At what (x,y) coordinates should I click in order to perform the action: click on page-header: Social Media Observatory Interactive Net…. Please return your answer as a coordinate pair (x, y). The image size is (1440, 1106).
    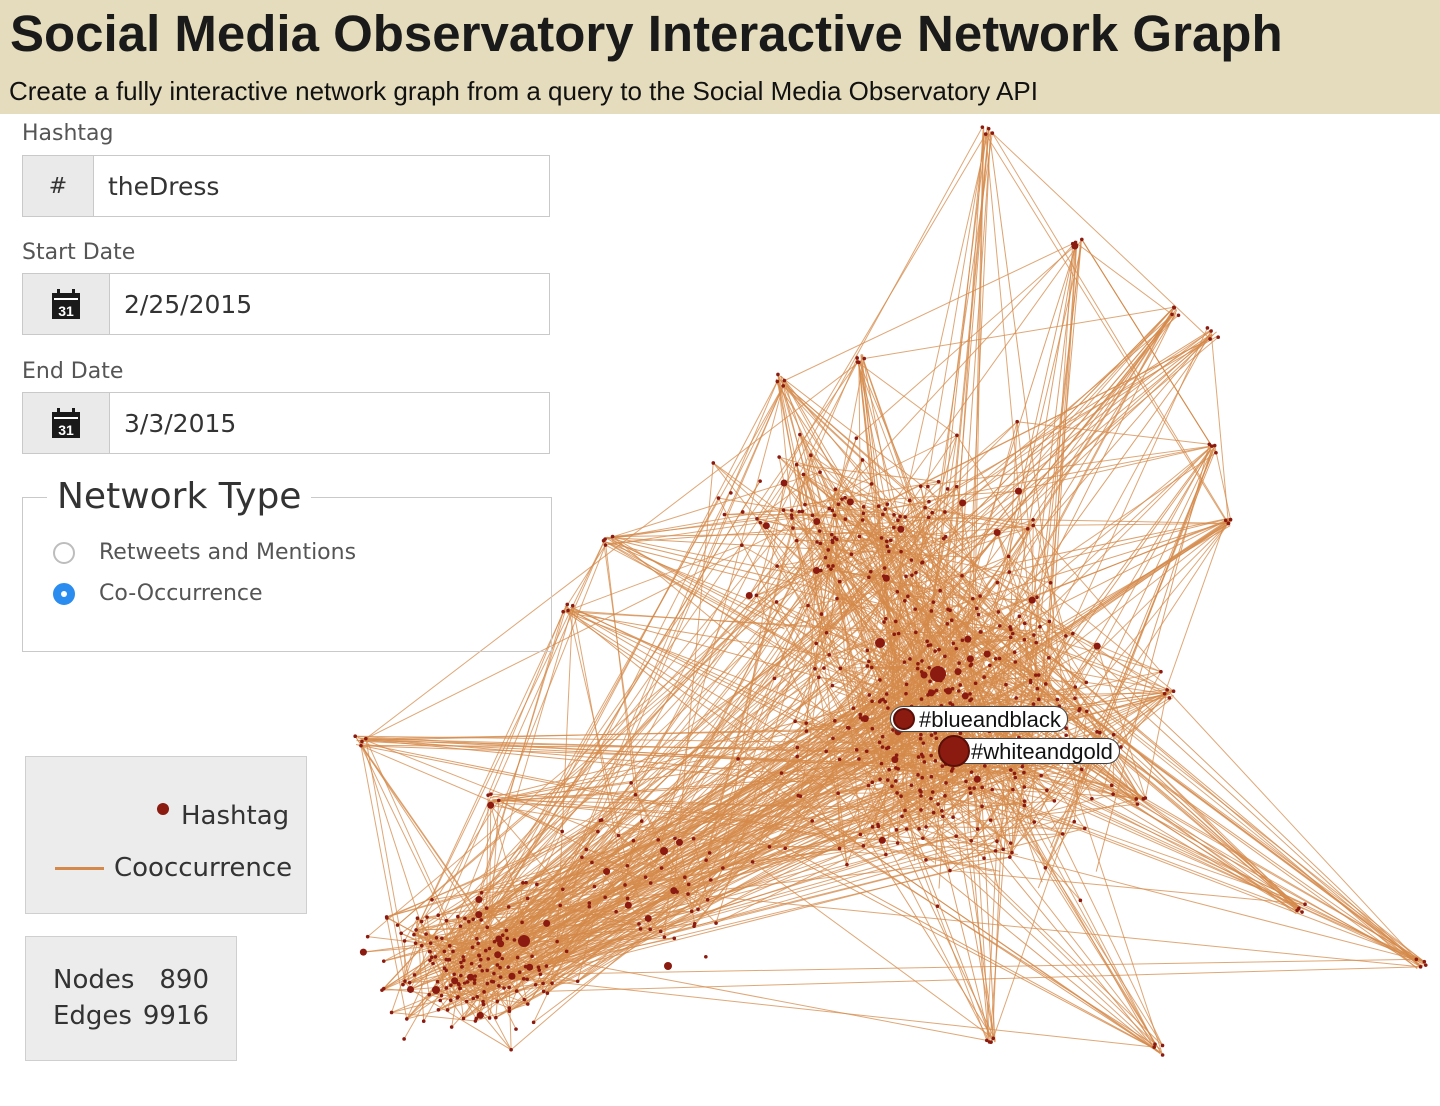
    Looking at the image, I should click on (720, 57).